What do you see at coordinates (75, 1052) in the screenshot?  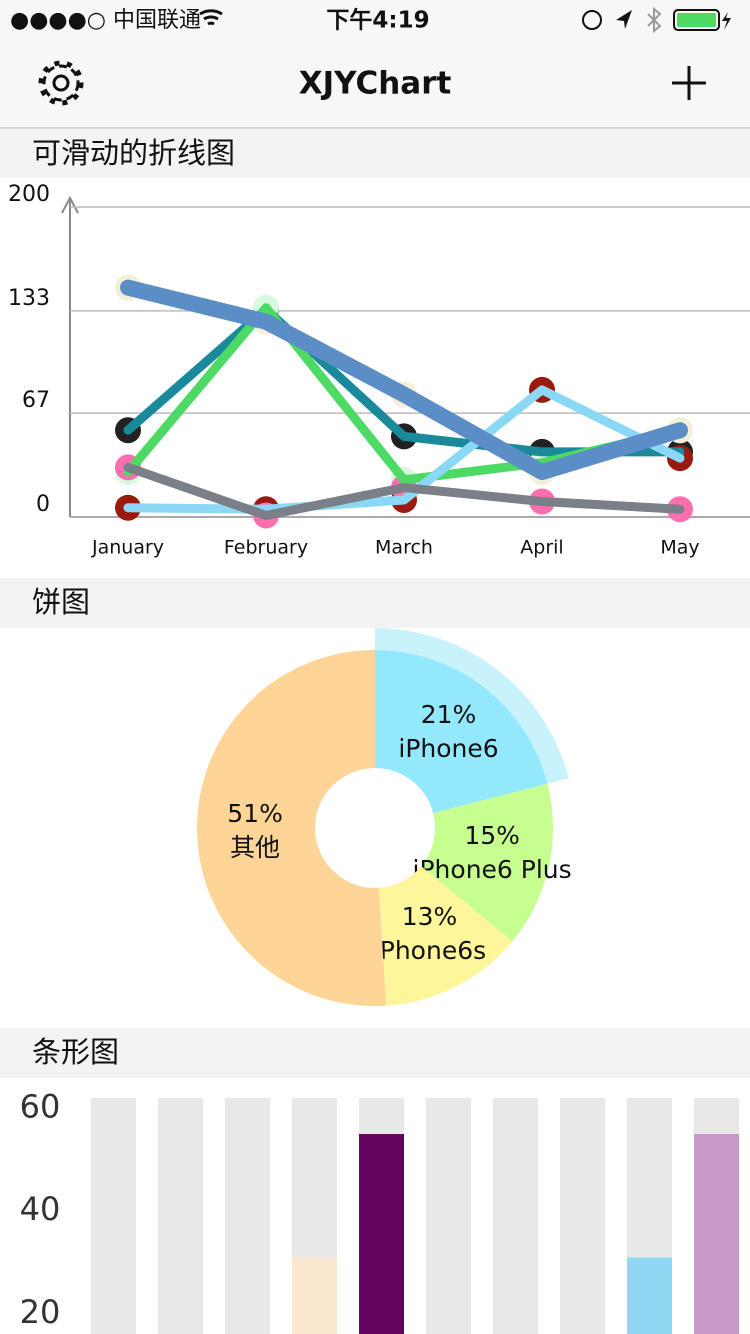 I see `section-title: 条形图` at bounding box center [75, 1052].